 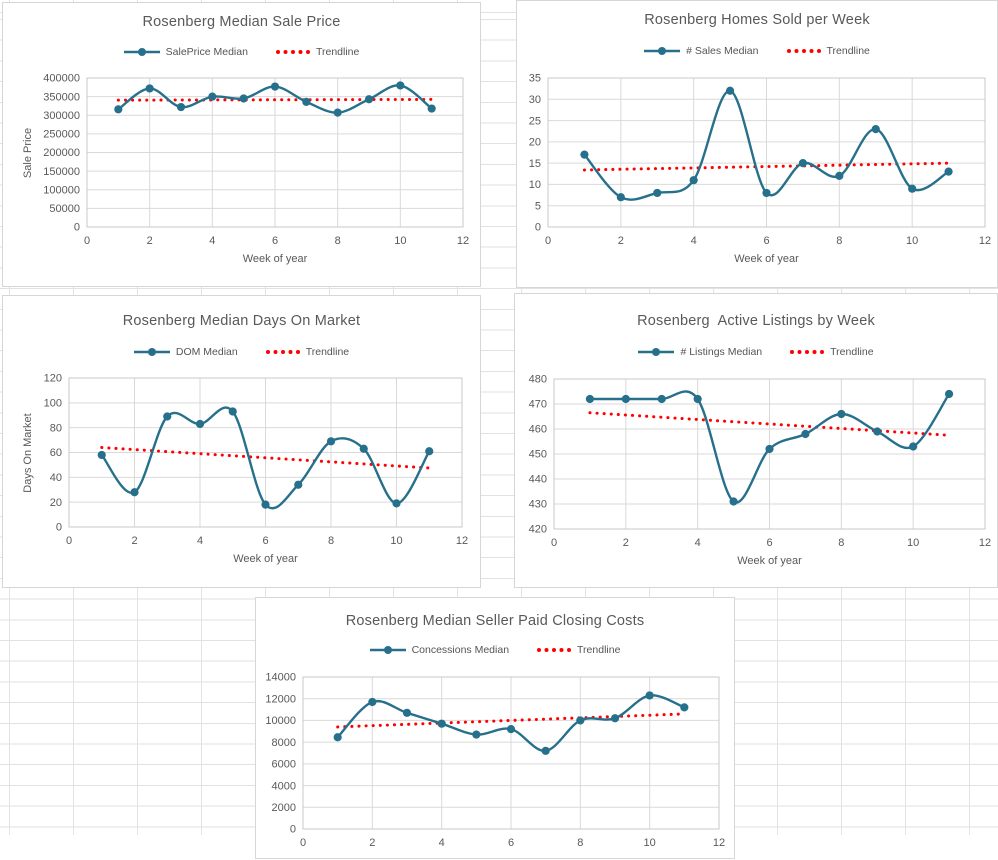 What do you see at coordinates (185, 352) in the screenshot?
I see `legend-item-series: DOM Median` at bounding box center [185, 352].